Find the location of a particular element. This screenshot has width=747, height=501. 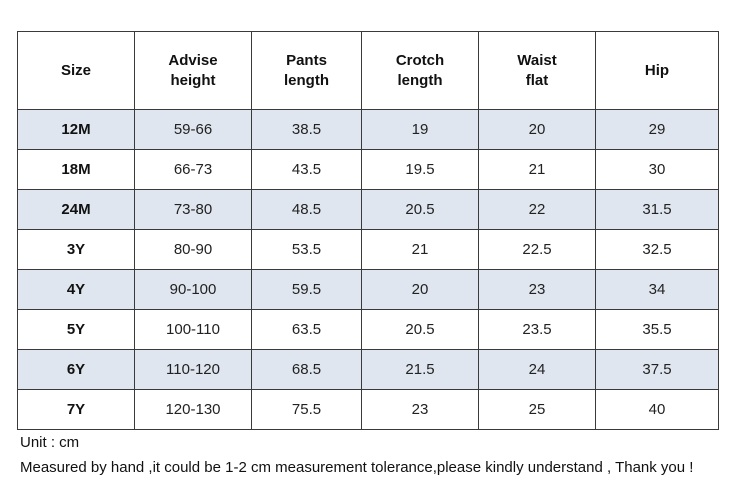

hip-cell: 37.5 is located at coordinates (657, 369).